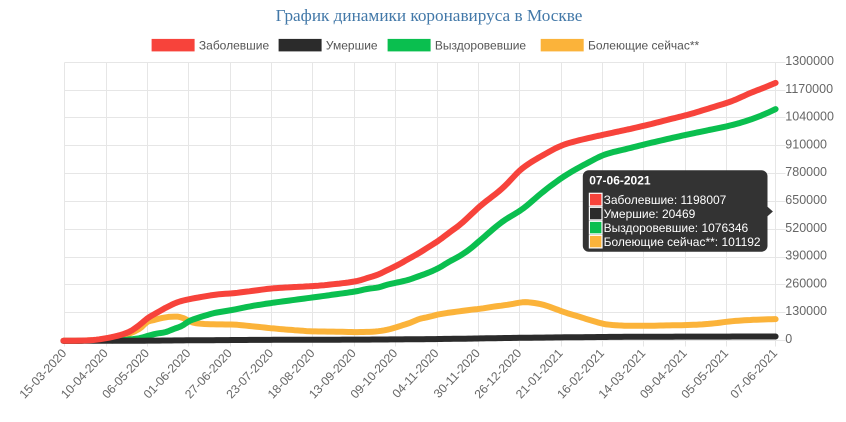 Image resolution: width=846 pixels, height=422 pixels. What do you see at coordinates (806, 144) in the screenshot?
I see `svg-text: 910000` at bounding box center [806, 144].